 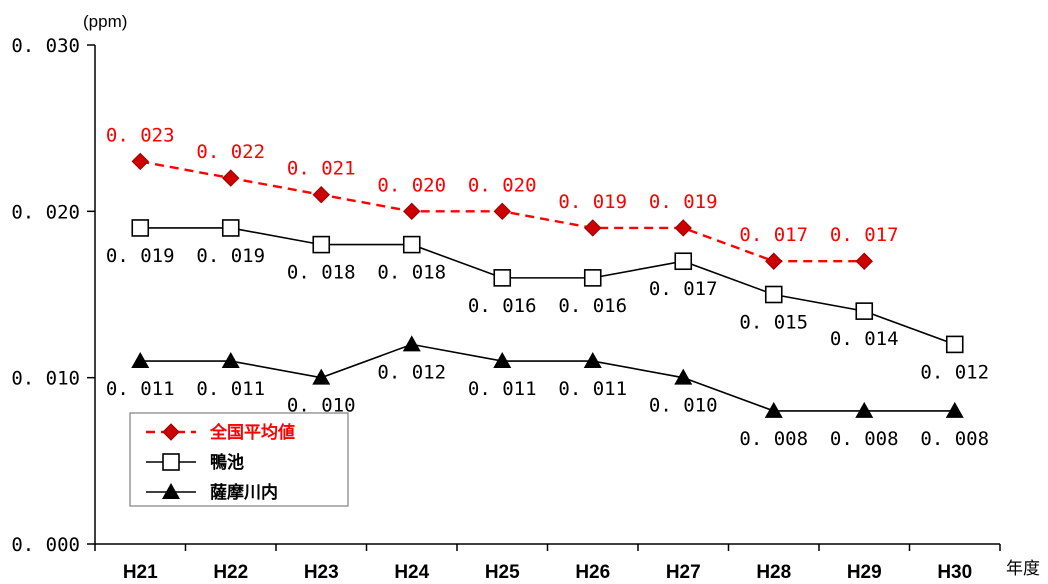 What do you see at coordinates (140, 572) in the screenshot?
I see `x-tick-label: H21` at bounding box center [140, 572].